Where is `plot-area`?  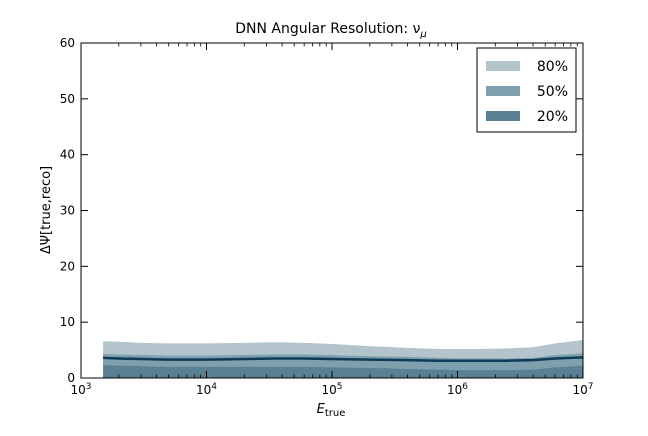
plot-area is located at coordinates (343, 359).